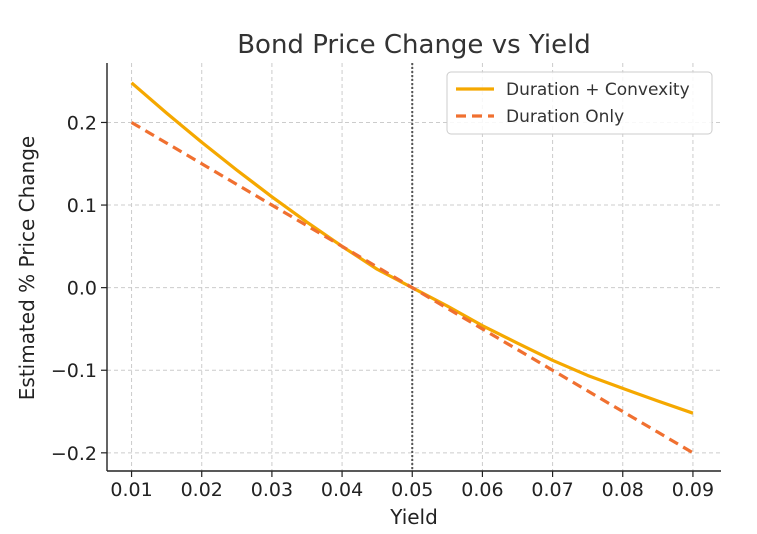 This screenshot has height=534, width=757. I want to click on x-tick-label: 0.02, so click(202, 490).